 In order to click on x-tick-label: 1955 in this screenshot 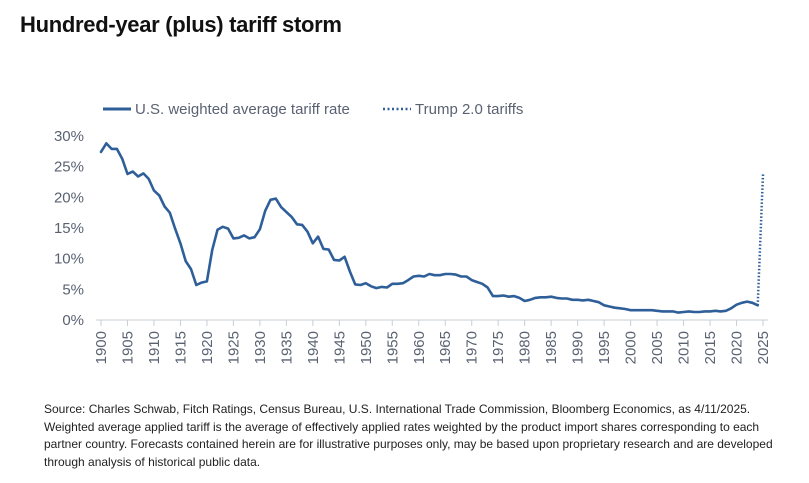, I will do `click(392, 347)`.